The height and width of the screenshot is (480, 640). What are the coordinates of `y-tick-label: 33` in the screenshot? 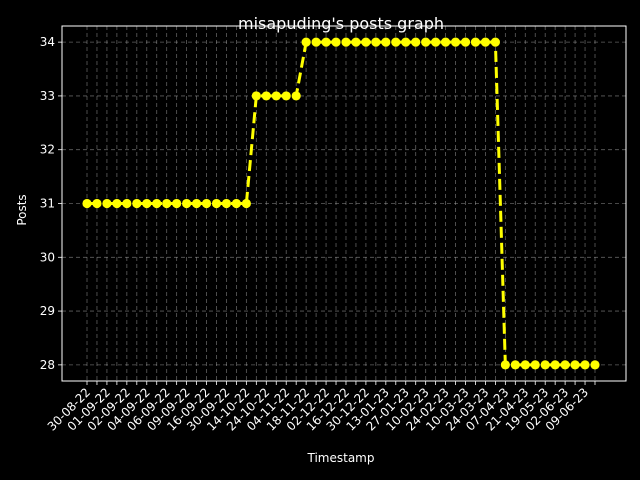 It's located at (47, 96).